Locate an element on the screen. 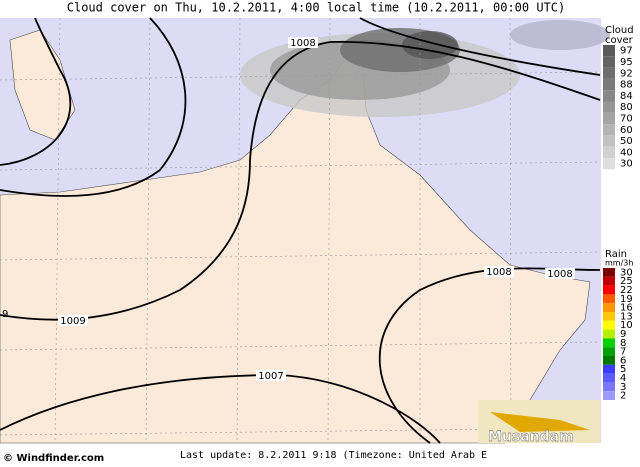  isobar-label: 9 is located at coordinates (5, 314).